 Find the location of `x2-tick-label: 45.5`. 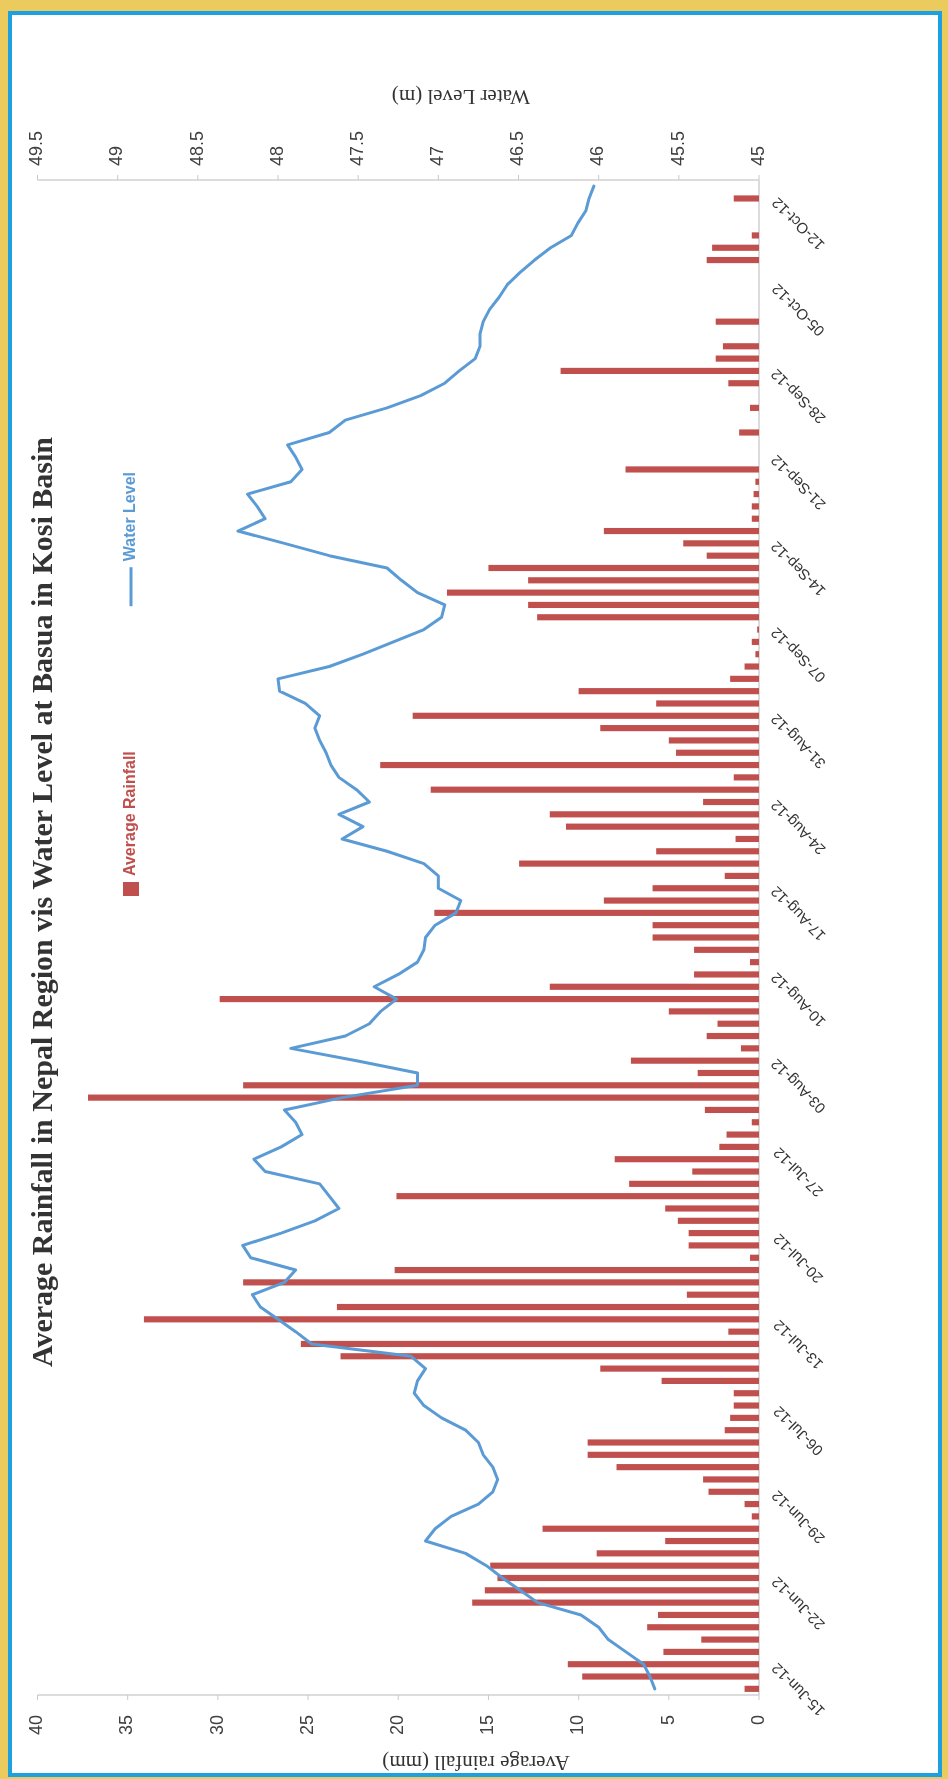

x2-tick-label: 45.5 is located at coordinates (677, 148).